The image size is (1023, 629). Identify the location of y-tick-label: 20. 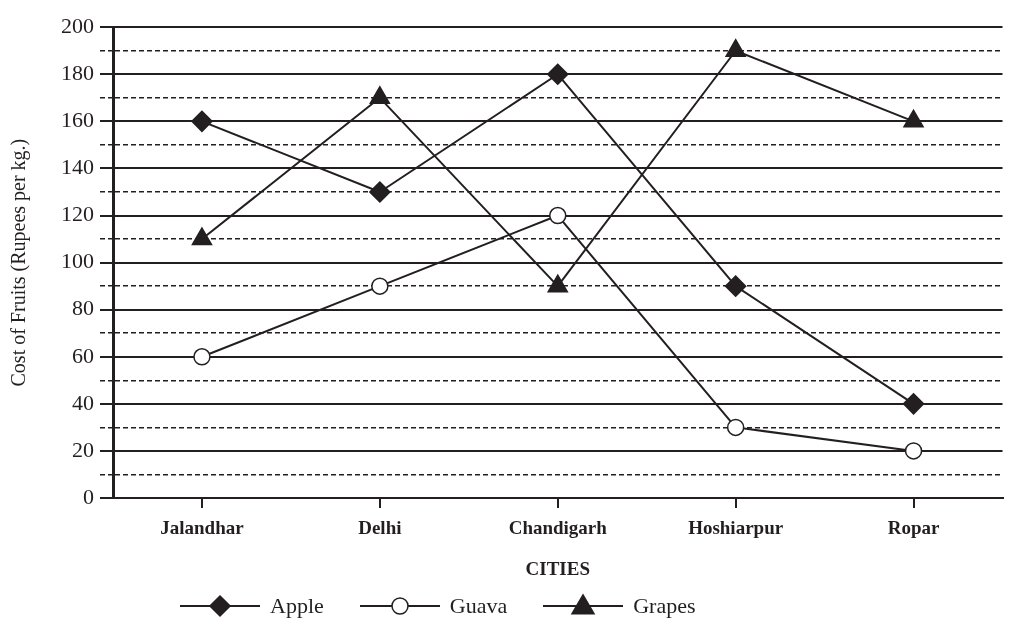
(83, 449).